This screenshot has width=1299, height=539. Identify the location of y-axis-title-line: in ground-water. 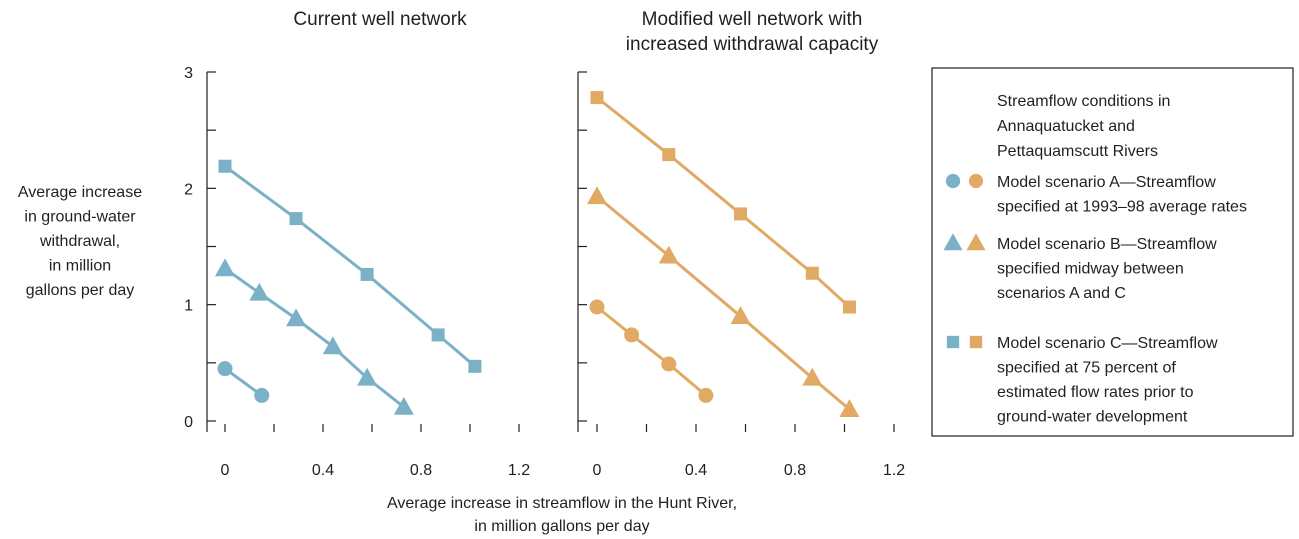
(80, 217).